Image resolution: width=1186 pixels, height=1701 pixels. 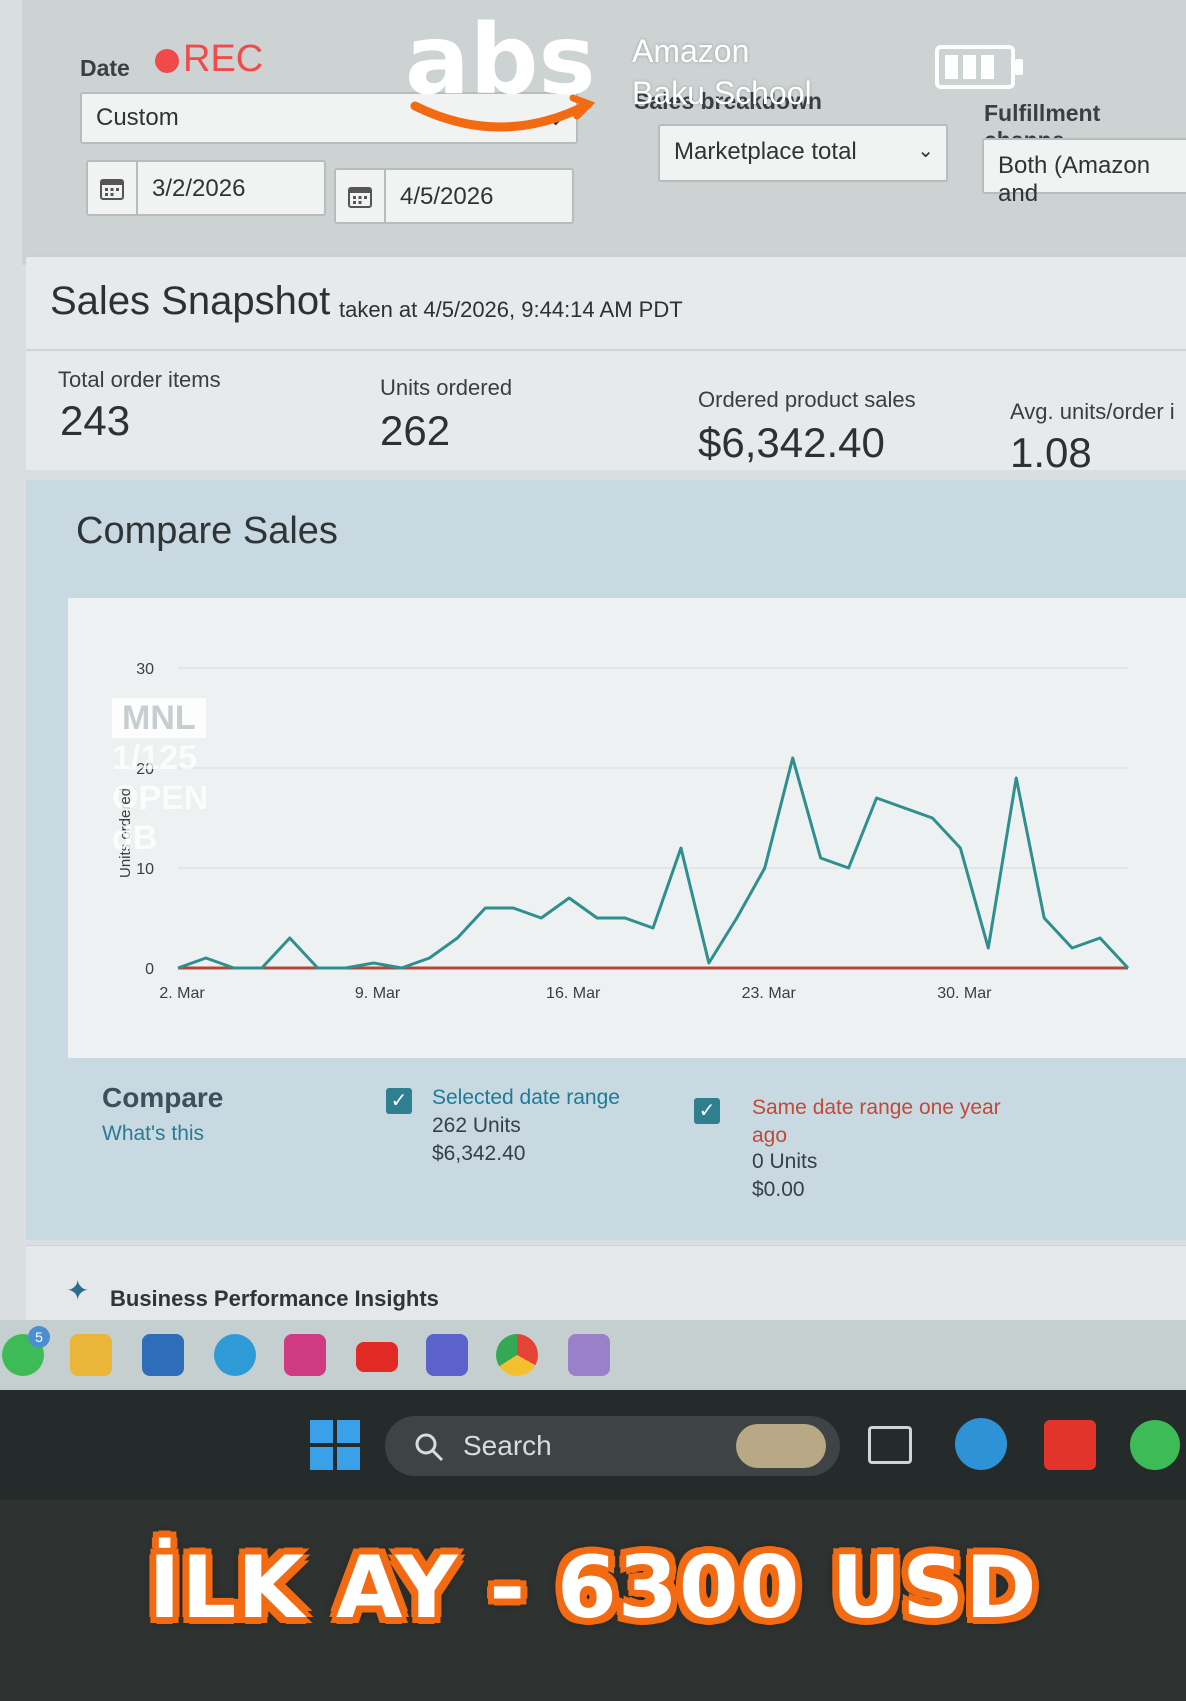 I want to click on search-placeholder: Search, so click(x=507, y=1445).